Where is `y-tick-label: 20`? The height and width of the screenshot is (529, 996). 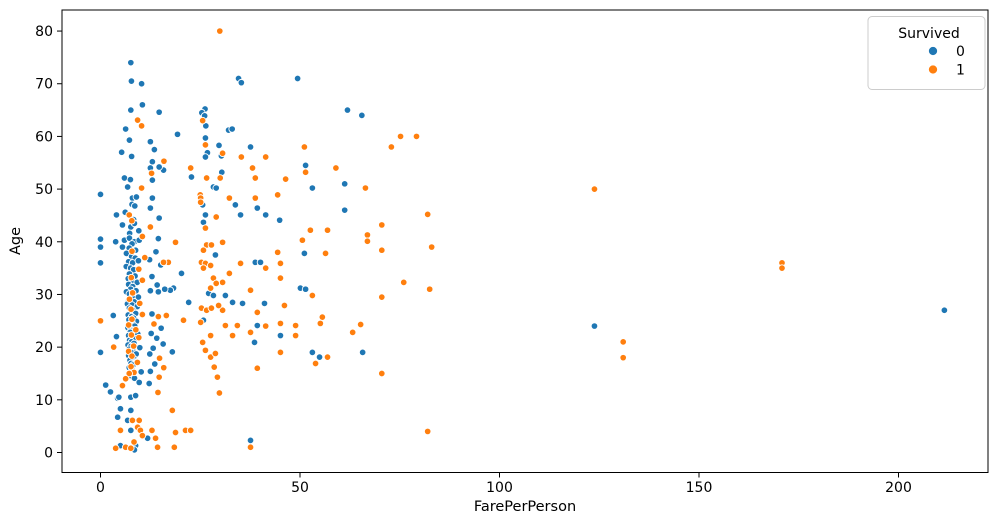 y-tick-label: 20 is located at coordinates (44, 348).